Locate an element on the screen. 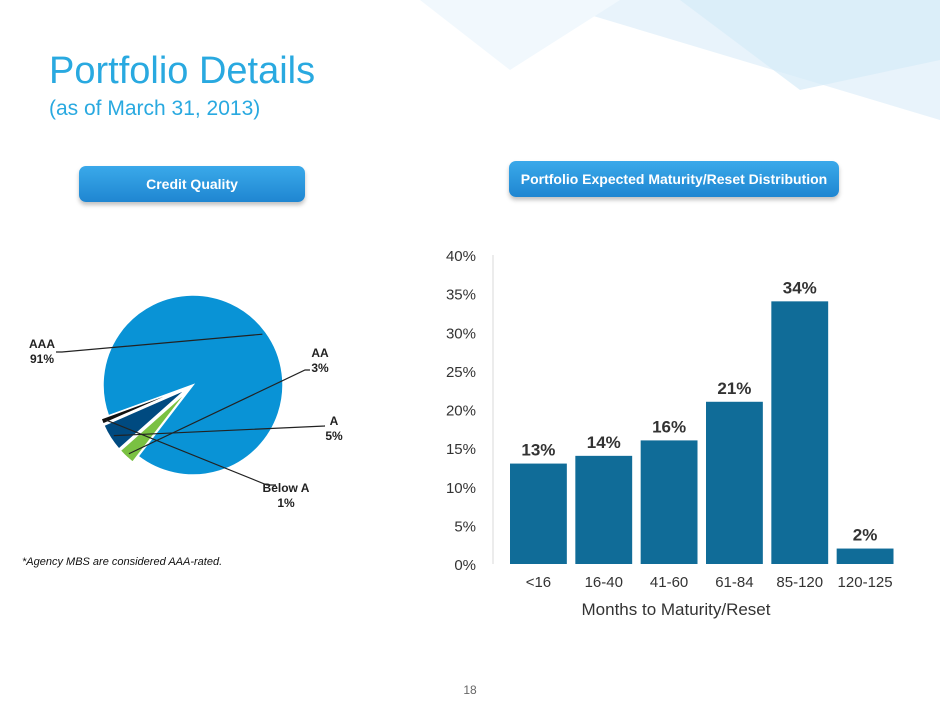 This screenshot has height=705, width=940. bar-data-label: 2% is located at coordinates (865, 535).